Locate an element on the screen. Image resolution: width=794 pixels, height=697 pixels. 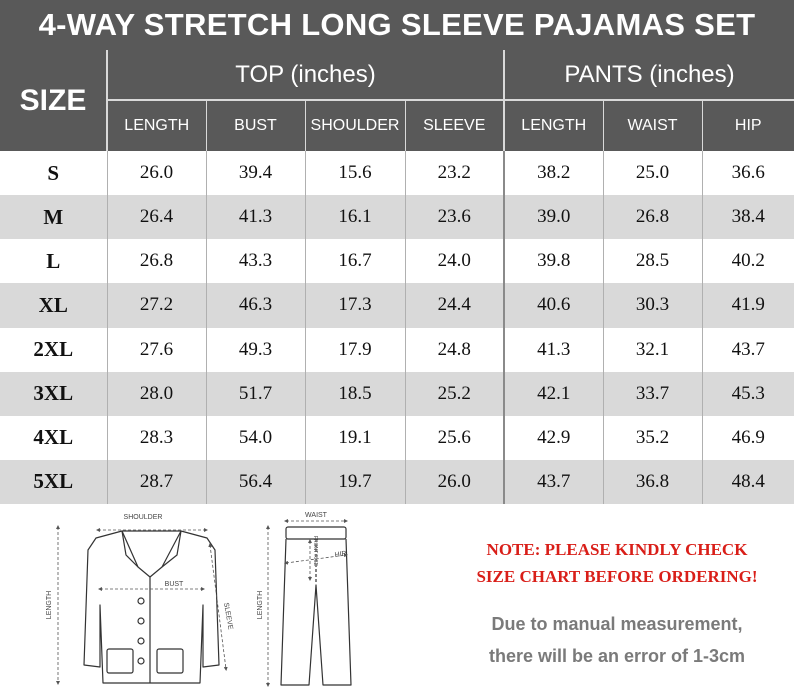
right-pocket is located at coordinates (170, 661).